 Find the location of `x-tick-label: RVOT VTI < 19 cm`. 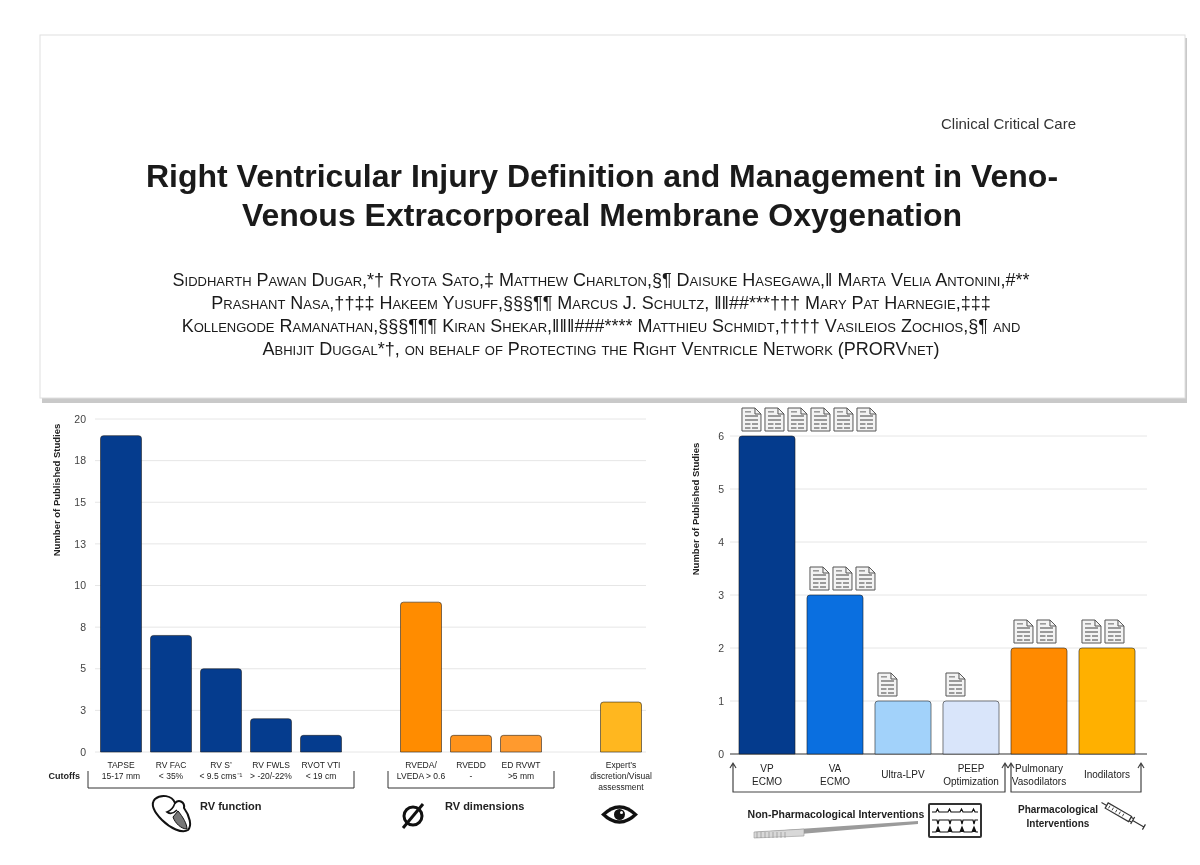

x-tick-label: RVOT VTI < 19 cm is located at coordinates (321, 770).